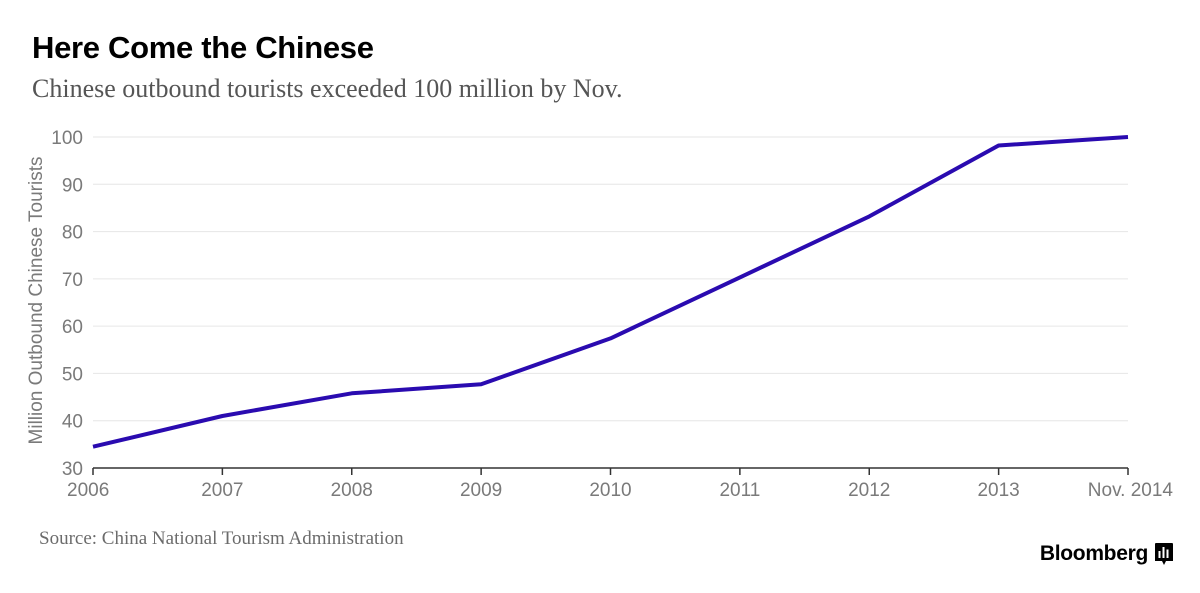  What do you see at coordinates (36, 301) in the screenshot?
I see `y-axis-title: Million Outbound Chinese Tourists` at bounding box center [36, 301].